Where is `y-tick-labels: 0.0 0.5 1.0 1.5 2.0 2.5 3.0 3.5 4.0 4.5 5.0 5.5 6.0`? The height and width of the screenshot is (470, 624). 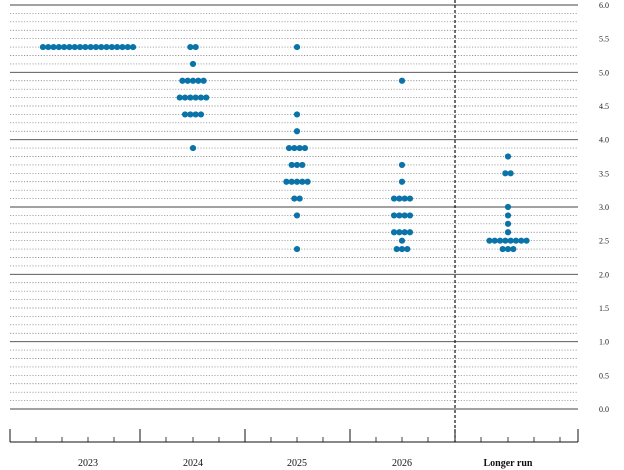 y-tick-labels: 0.0 0.5 1.0 1.5 2.0 2.5 3.0 3.5 4.0 4.5 5.0 5.5 6.0 is located at coordinates (604, 207).